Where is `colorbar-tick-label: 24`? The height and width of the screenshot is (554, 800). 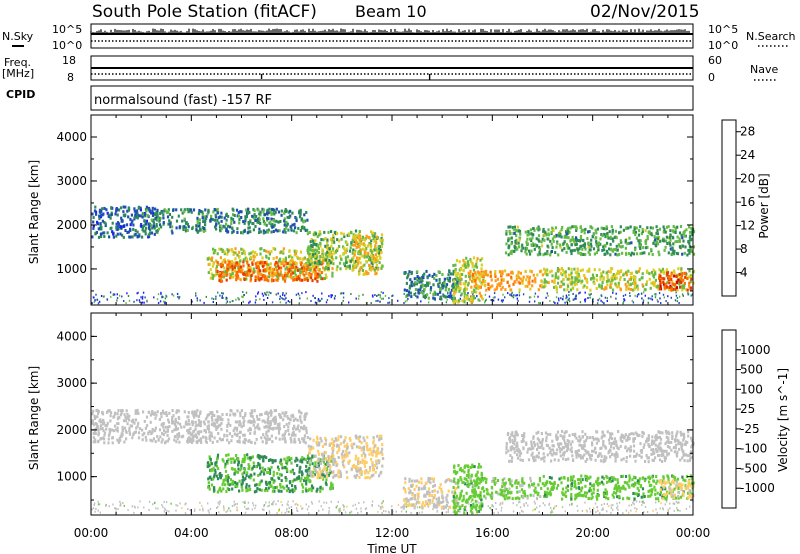
colorbar-tick-label: 24 is located at coordinates (747, 155).